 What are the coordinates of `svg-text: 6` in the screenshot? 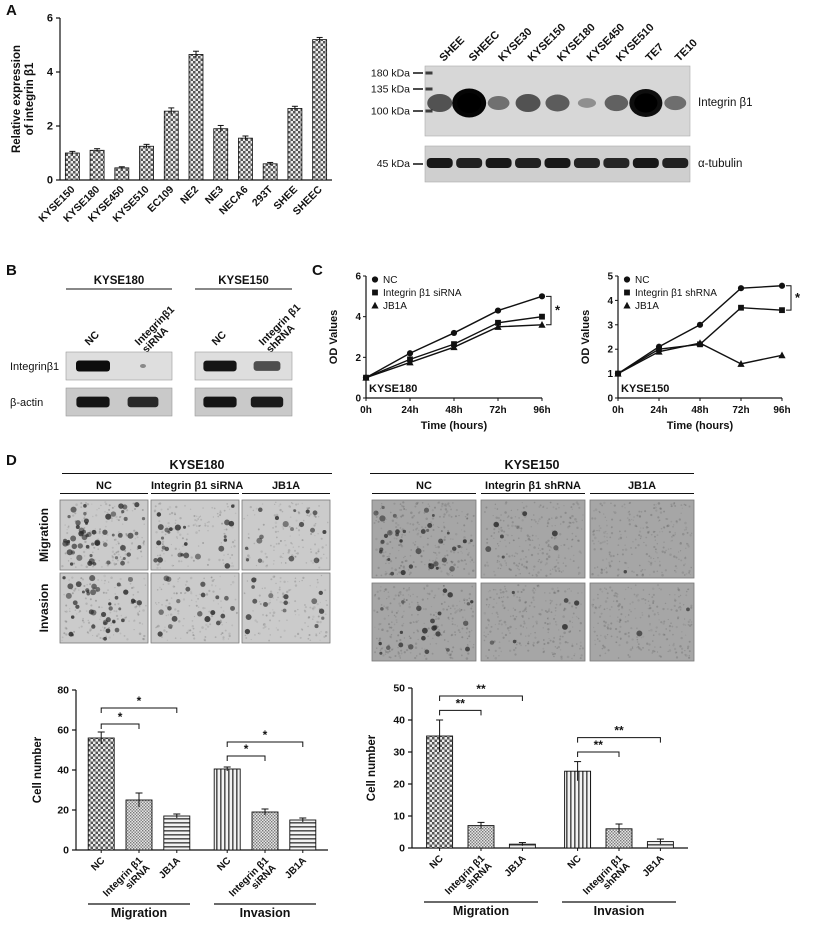 It's located at (50, 19).